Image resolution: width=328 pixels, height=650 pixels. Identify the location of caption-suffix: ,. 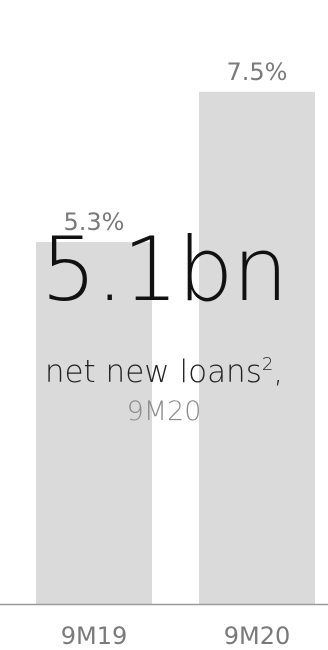
(278, 372).